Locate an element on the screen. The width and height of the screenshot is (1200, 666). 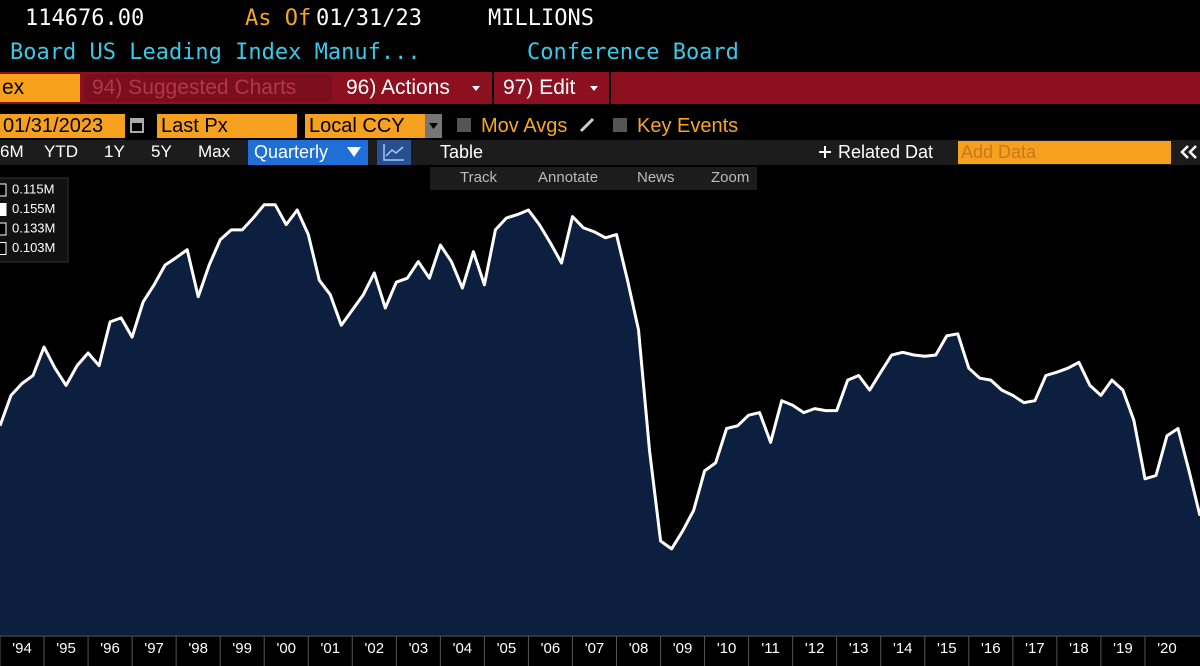
range-button: YTD is located at coordinates (61, 151).